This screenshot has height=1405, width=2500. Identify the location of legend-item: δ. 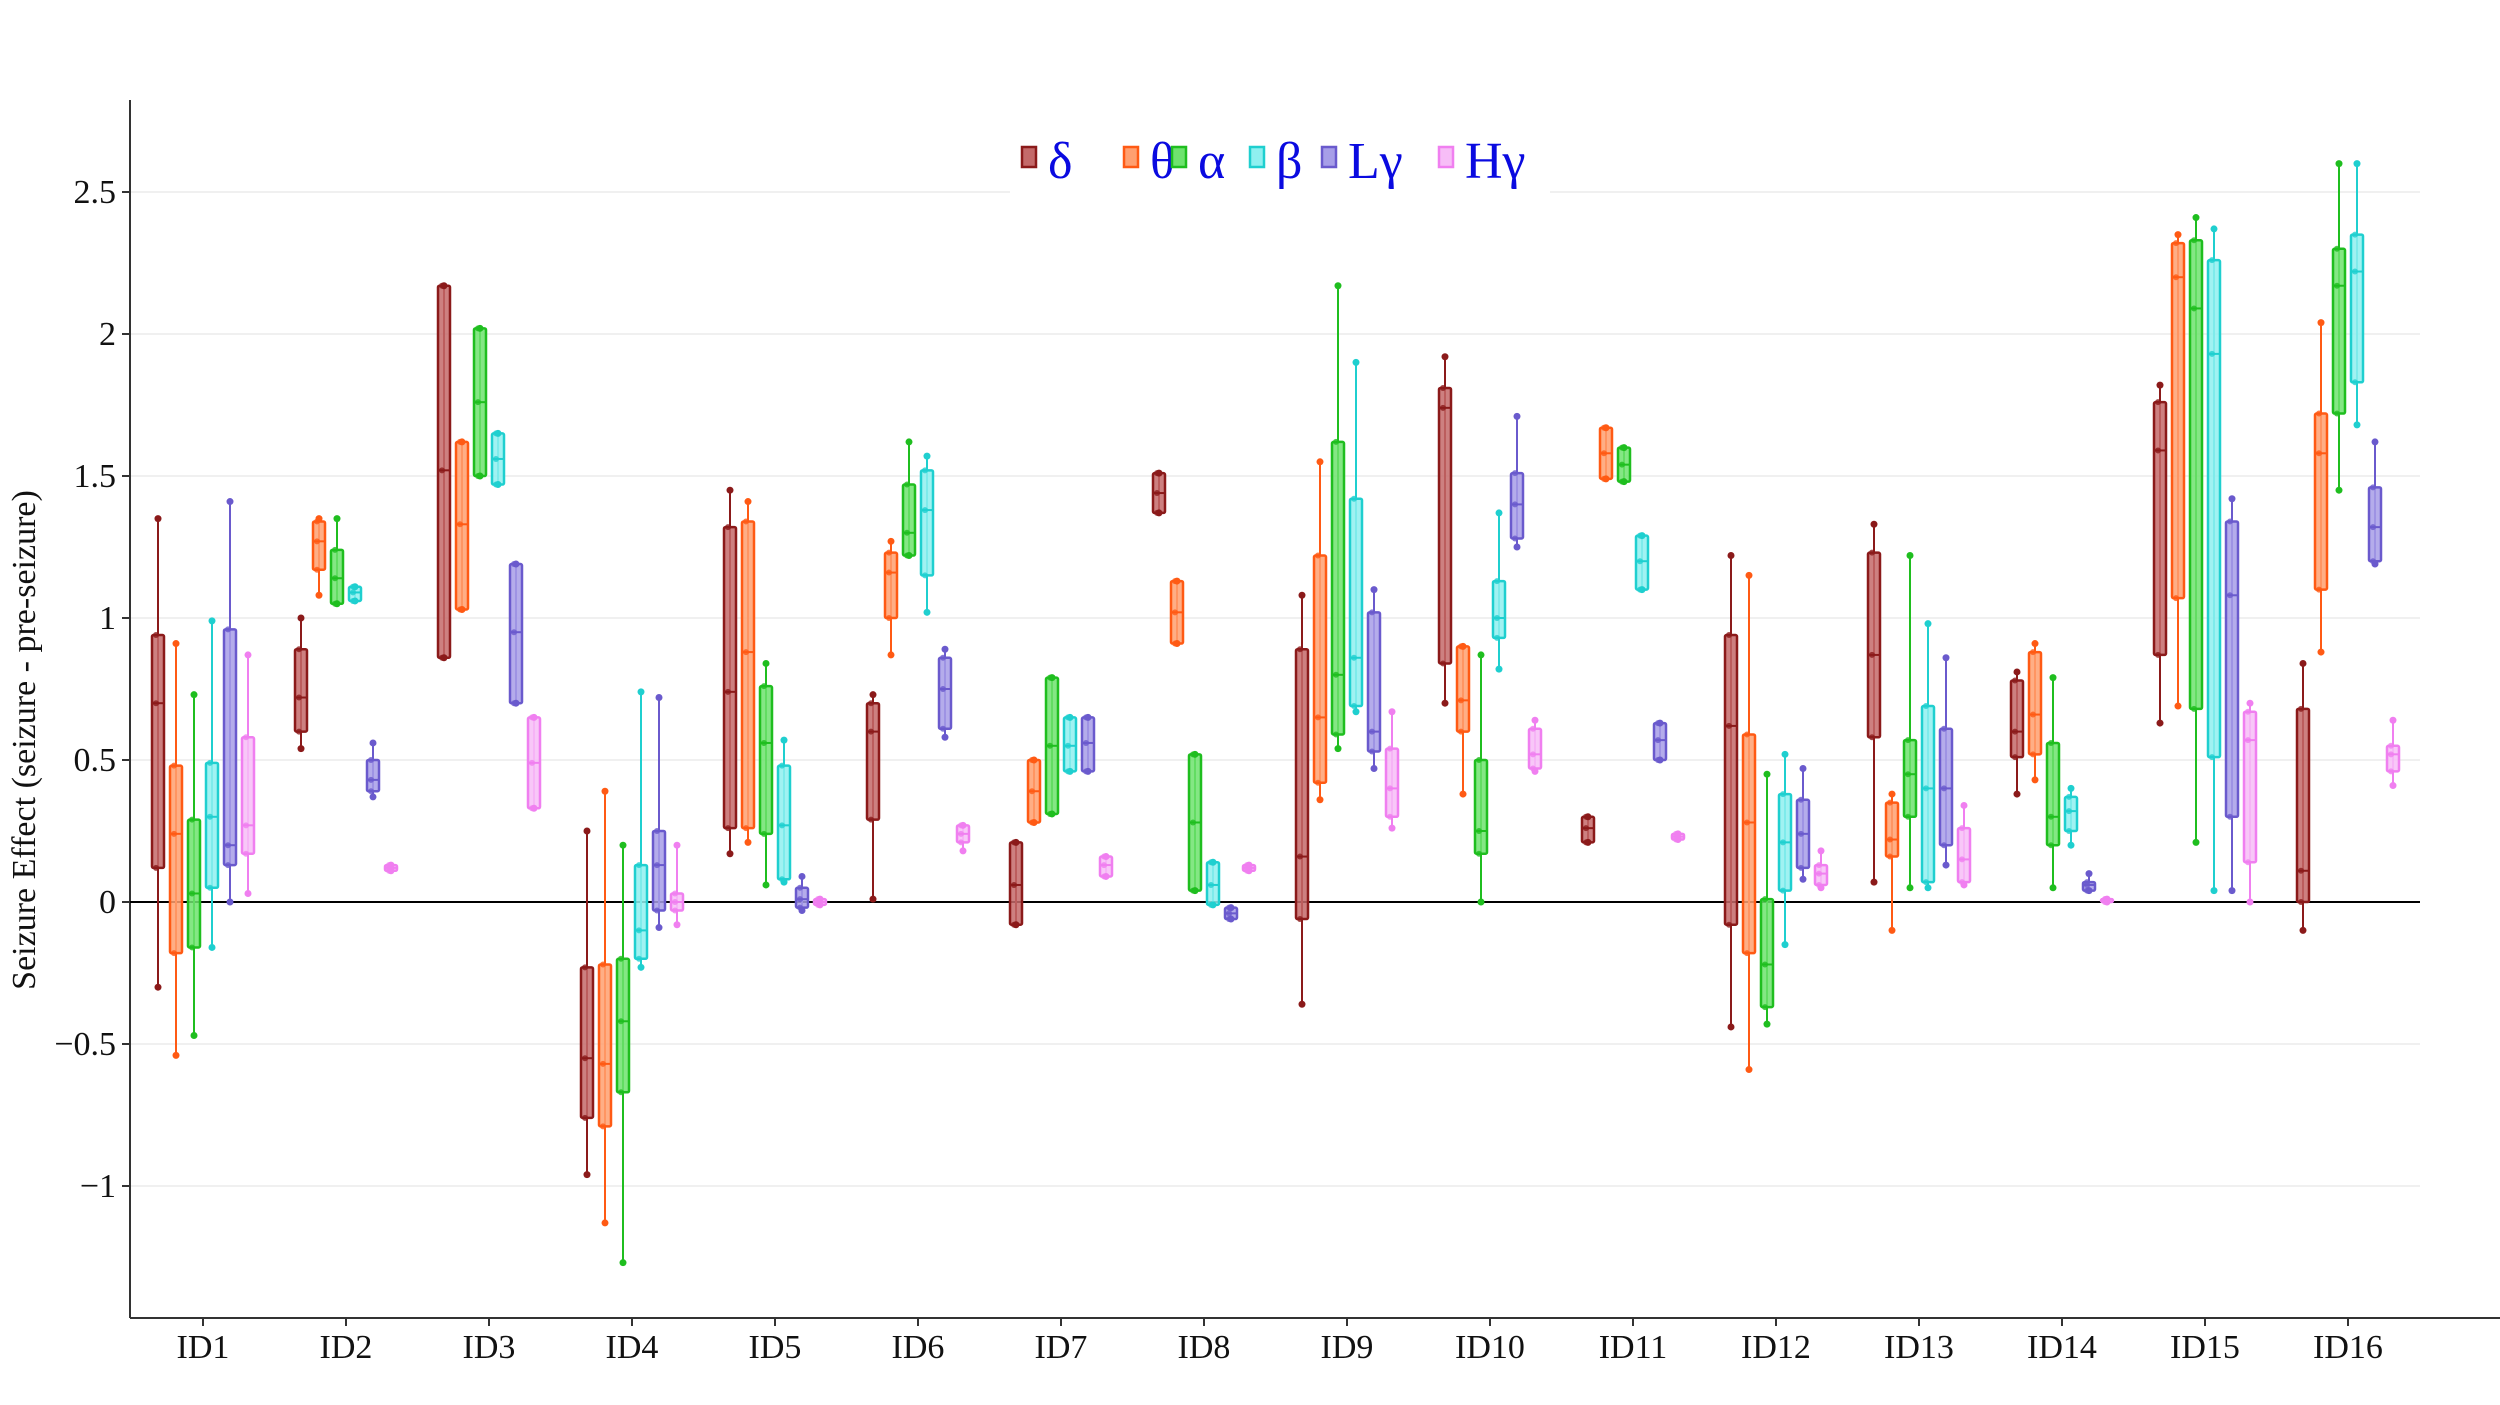
(1046, 161).